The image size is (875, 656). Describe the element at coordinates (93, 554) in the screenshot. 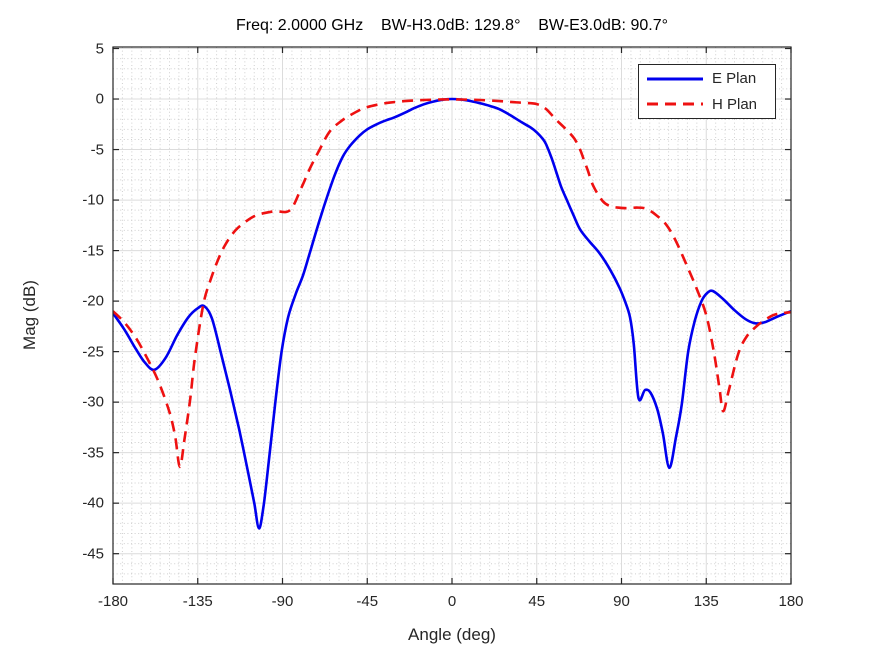

I see `y-tick-label: -45` at that location.